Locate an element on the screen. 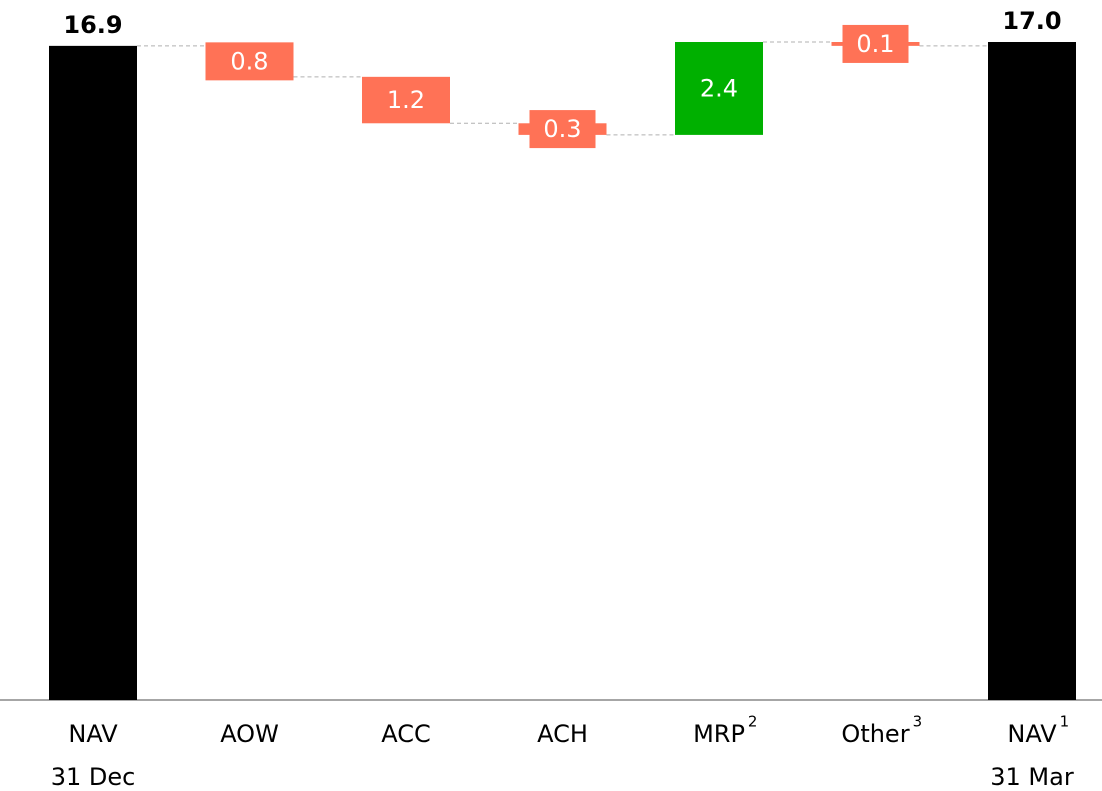 Image resolution: width=1102 pixels, height=791 pixels. value-label: 16.9 is located at coordinates (92, 25).